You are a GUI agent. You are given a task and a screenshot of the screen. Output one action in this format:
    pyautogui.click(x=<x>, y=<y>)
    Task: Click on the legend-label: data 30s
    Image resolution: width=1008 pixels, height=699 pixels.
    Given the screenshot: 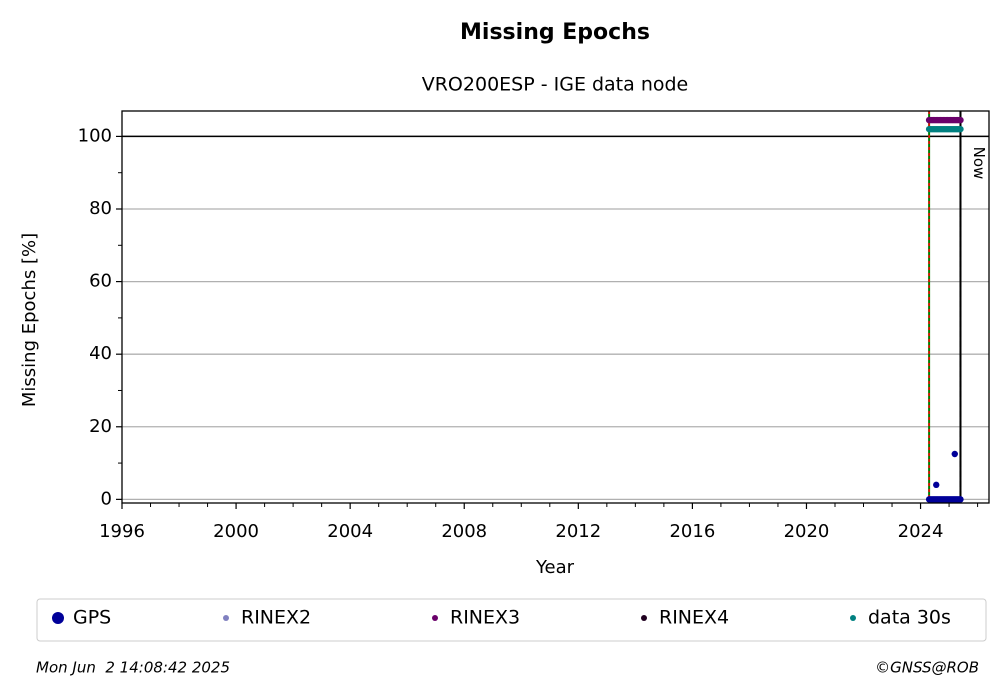 What is the action you would take?
    pyautogui.click(x=909, y=618)
    